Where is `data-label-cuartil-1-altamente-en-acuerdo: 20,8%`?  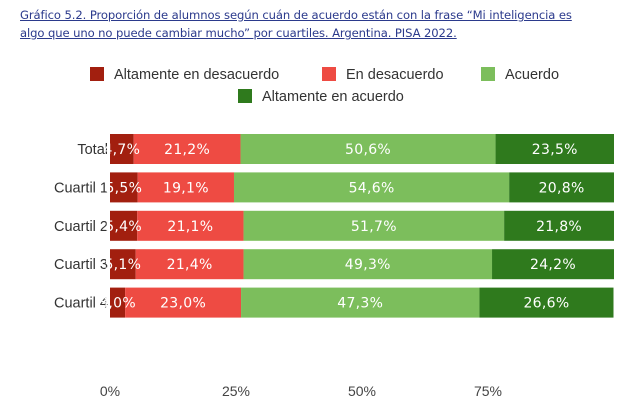 data-label-cuartil-1-altamente-en-acuerdo: 20,8% is located at coordinates (562, 188).